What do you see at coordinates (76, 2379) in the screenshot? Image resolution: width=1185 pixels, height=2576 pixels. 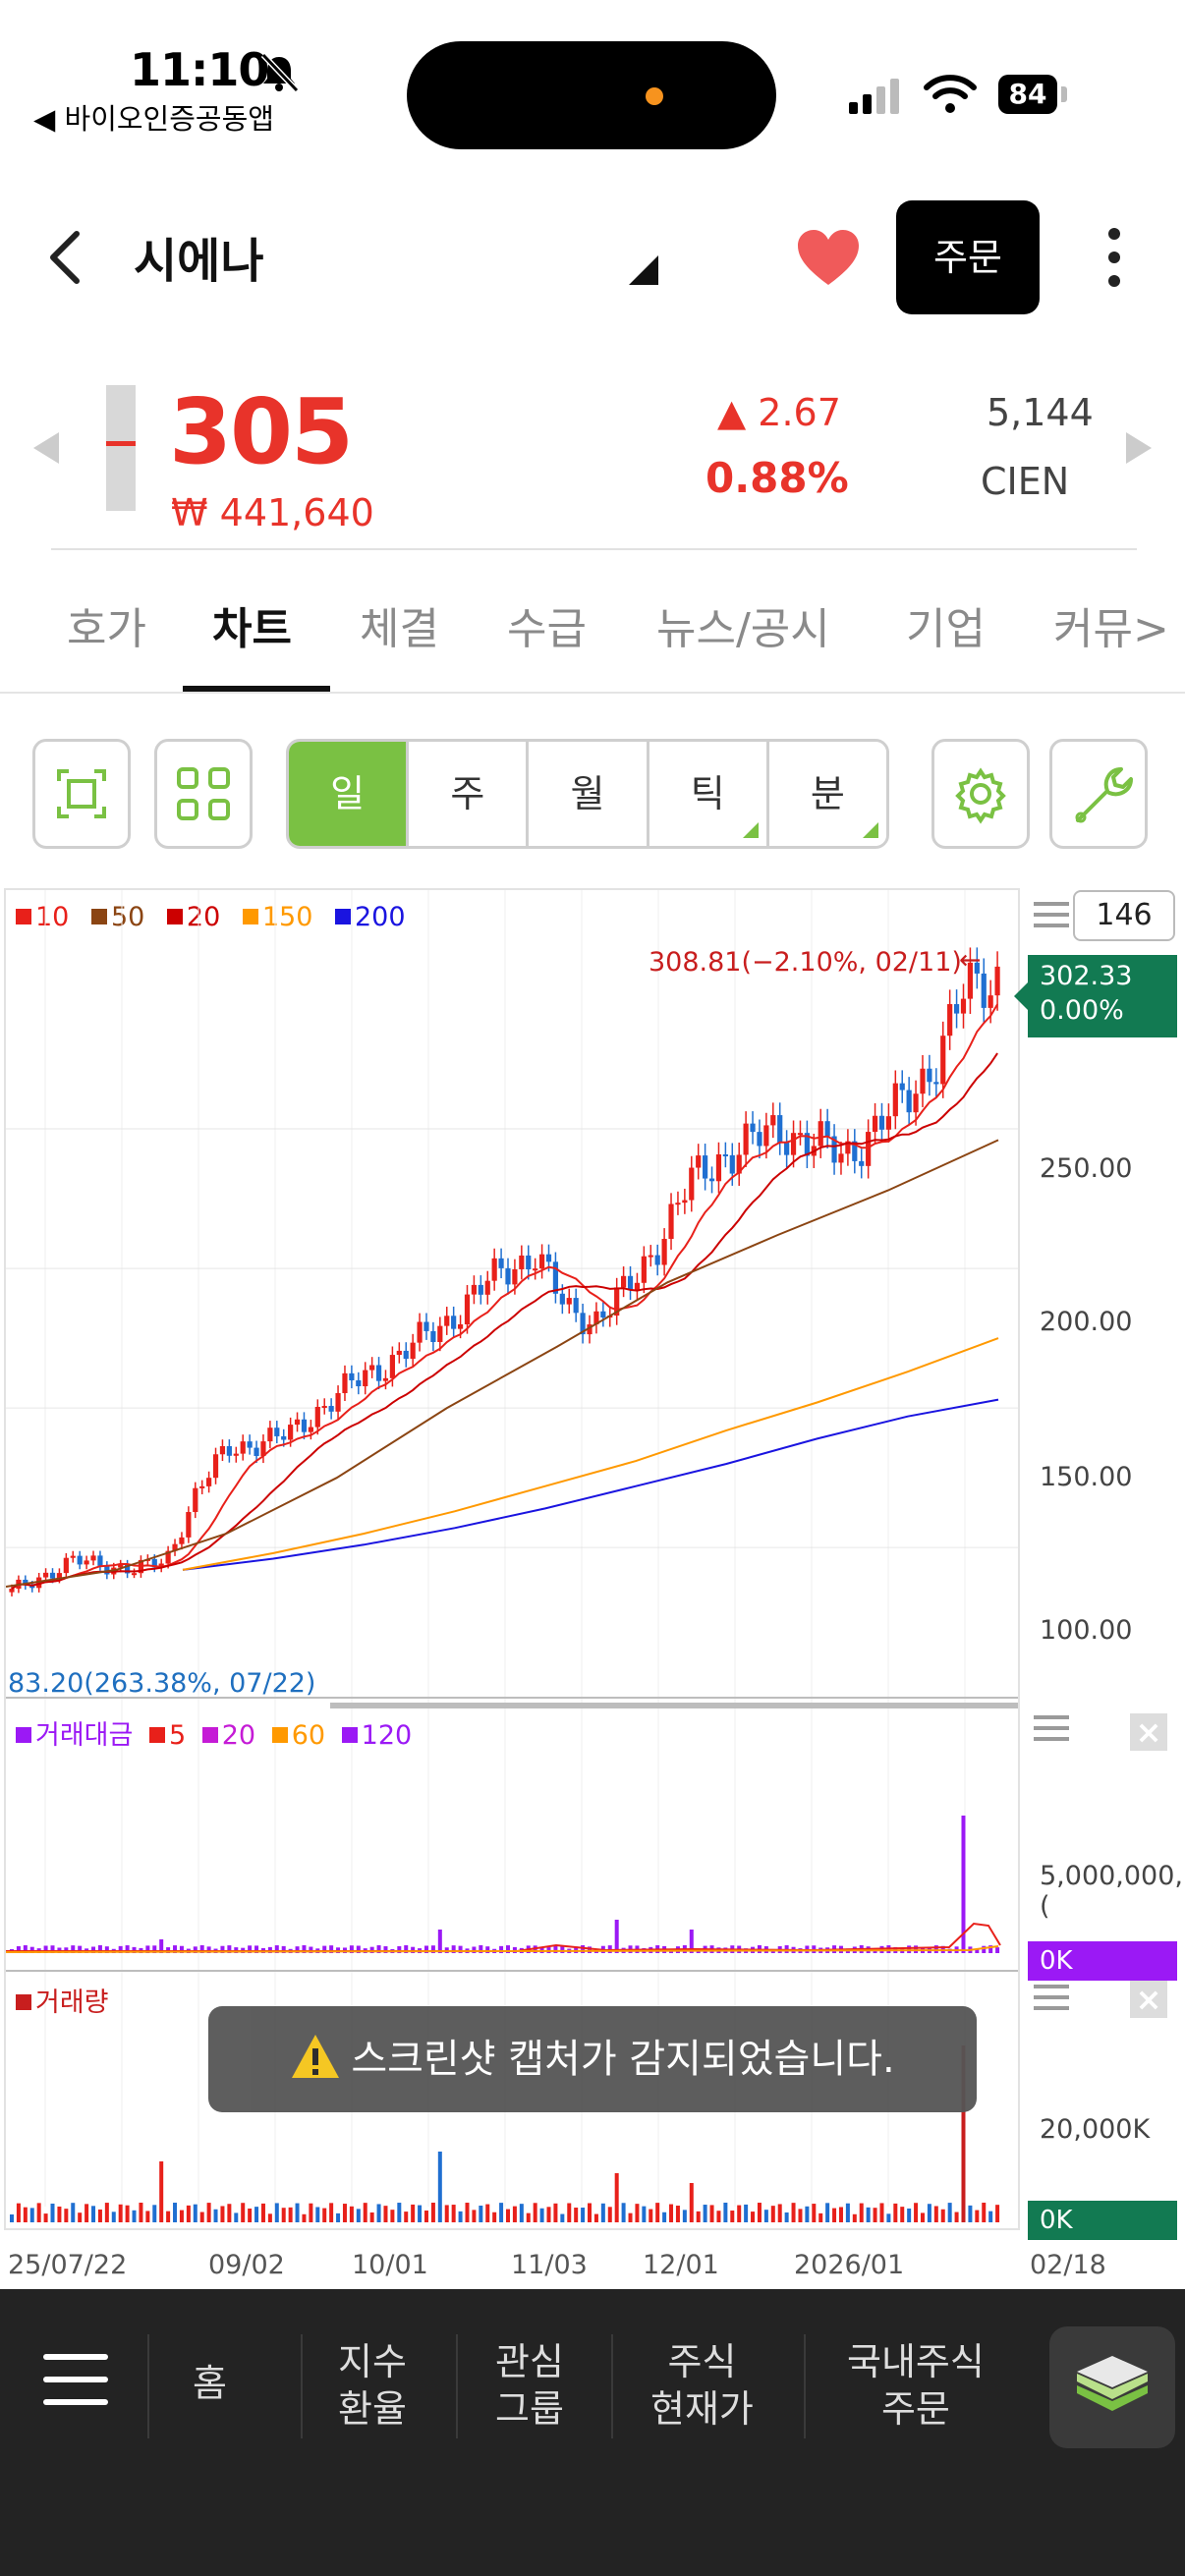 I see `hamburger-menu-icon` at bounding box center [76, 2379].